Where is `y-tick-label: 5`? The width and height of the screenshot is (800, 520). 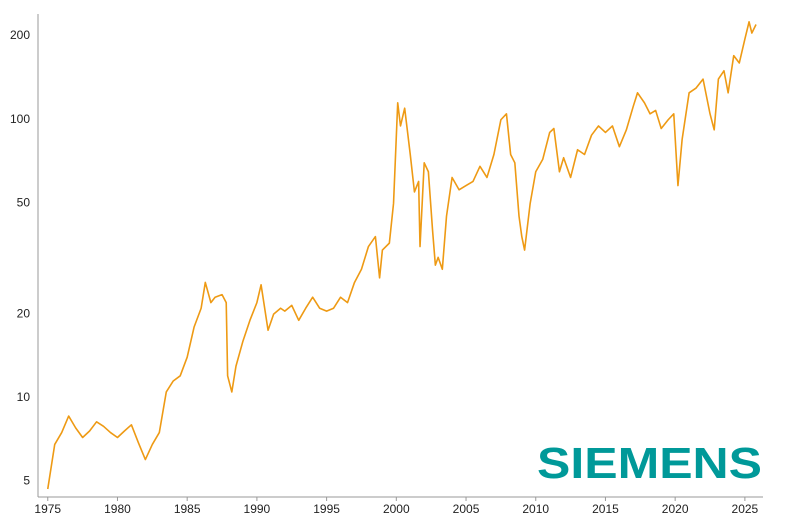
y-tick-label: 5 is located at coordinates (26, 481).